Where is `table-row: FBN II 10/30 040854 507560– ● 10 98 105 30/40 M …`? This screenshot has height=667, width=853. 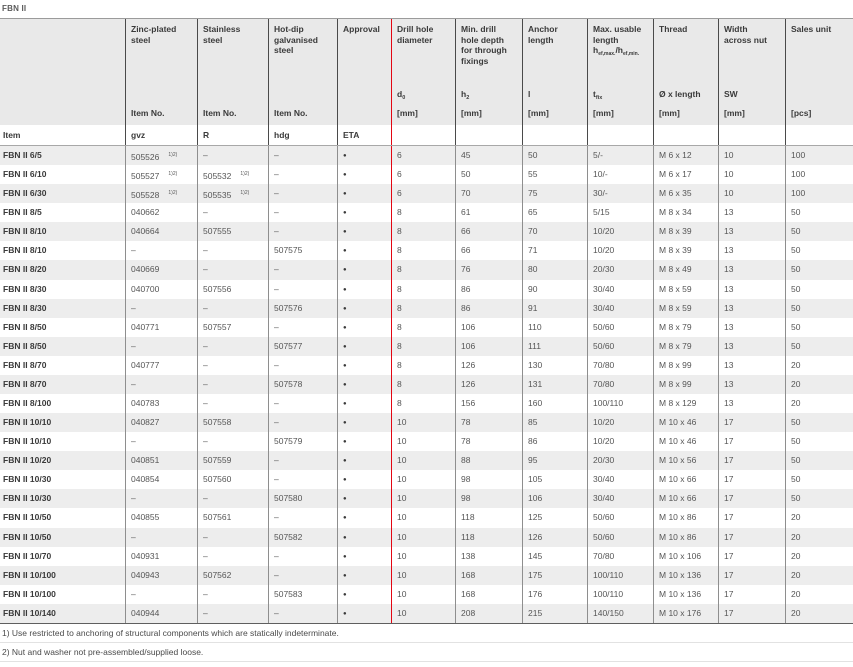
table-row: FBN II 10/30 040854 507560– ● 10 98 105 30/40 M … is located at coordinates (426, 480).